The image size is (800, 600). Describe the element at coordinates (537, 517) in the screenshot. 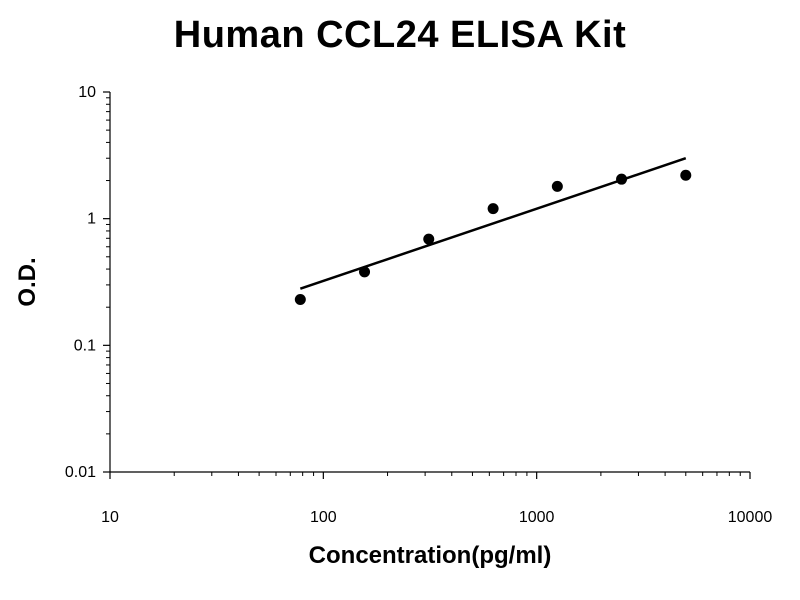

I see `x-tick-label: 1000` at that location.